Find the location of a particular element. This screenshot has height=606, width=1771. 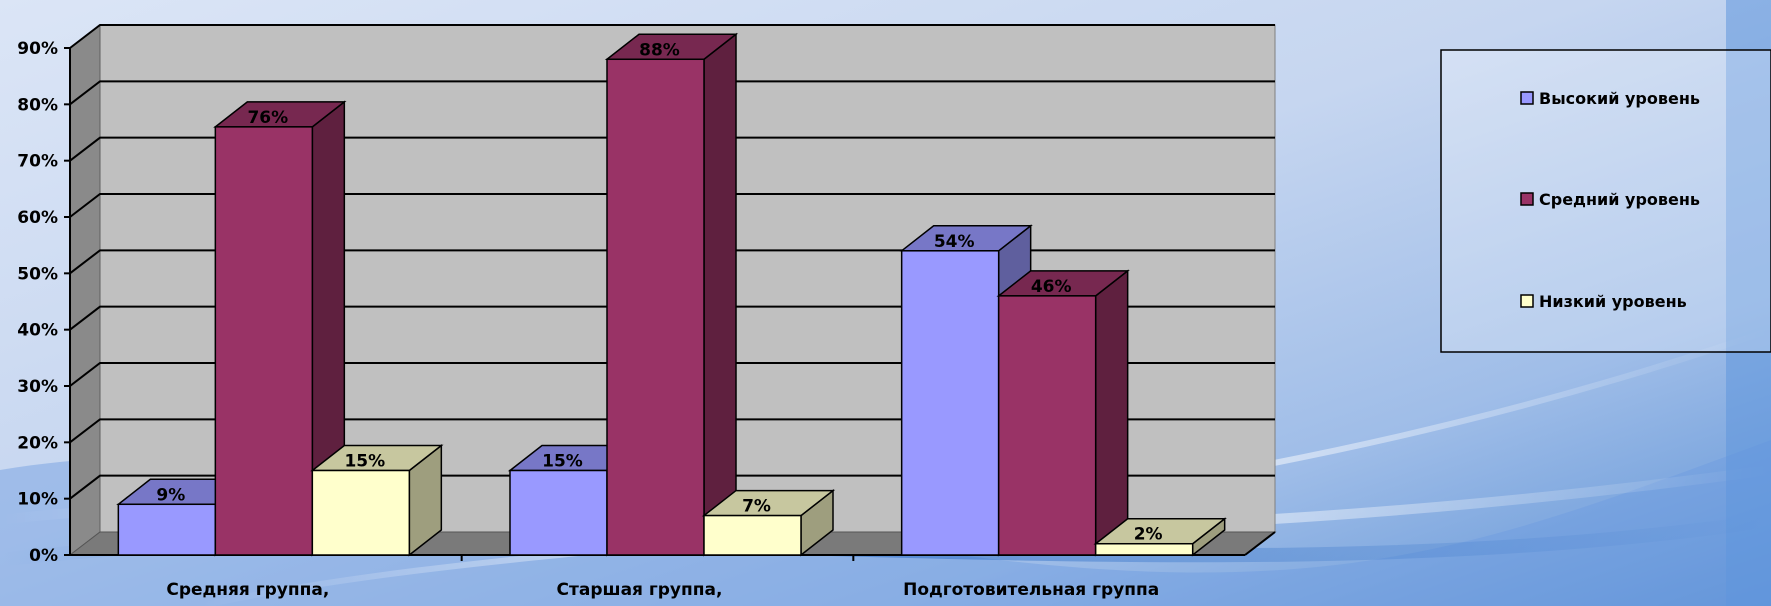

legend-entry: Высокий уровень is located at coordinates (1619, 98).